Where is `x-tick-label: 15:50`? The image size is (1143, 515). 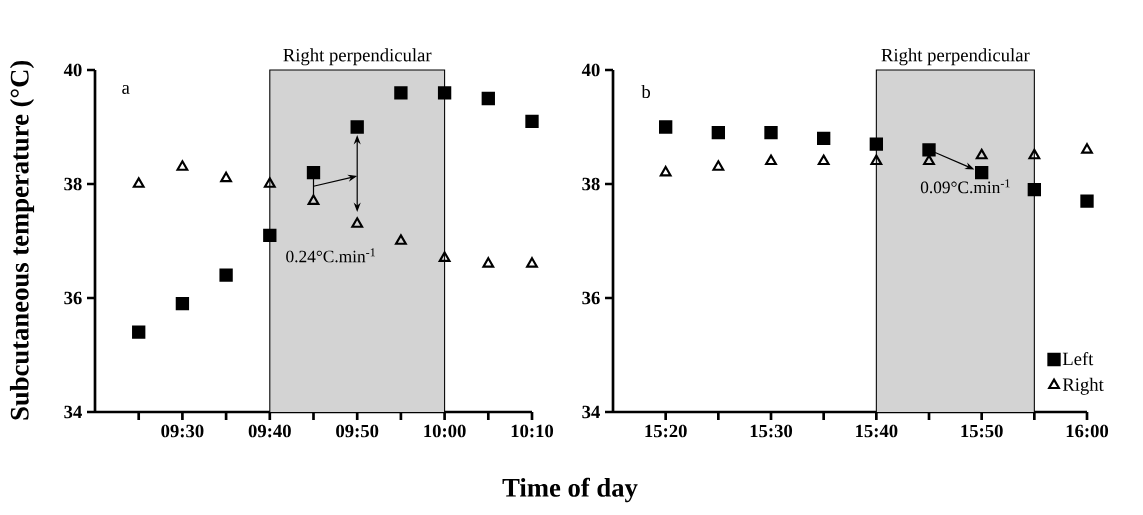
x-tick-label: 15:50 is located at coordinates (982, 431).